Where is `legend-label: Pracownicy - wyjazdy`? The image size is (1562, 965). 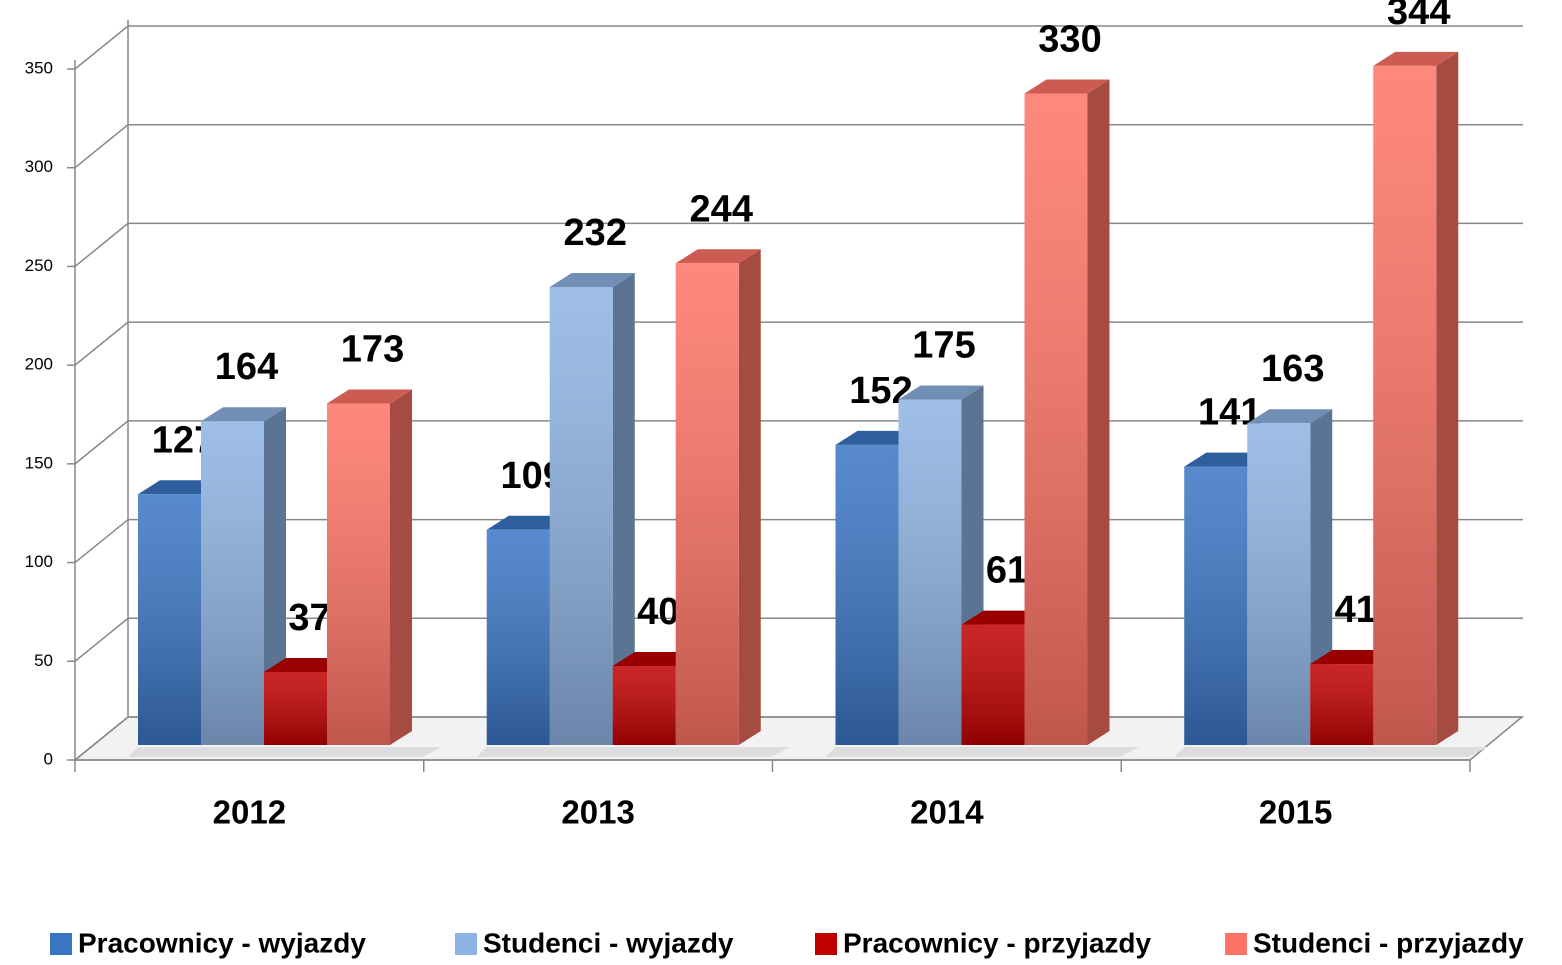
legend-label: Pracownicy - wyjazdy is located at coordinates (222, 942).